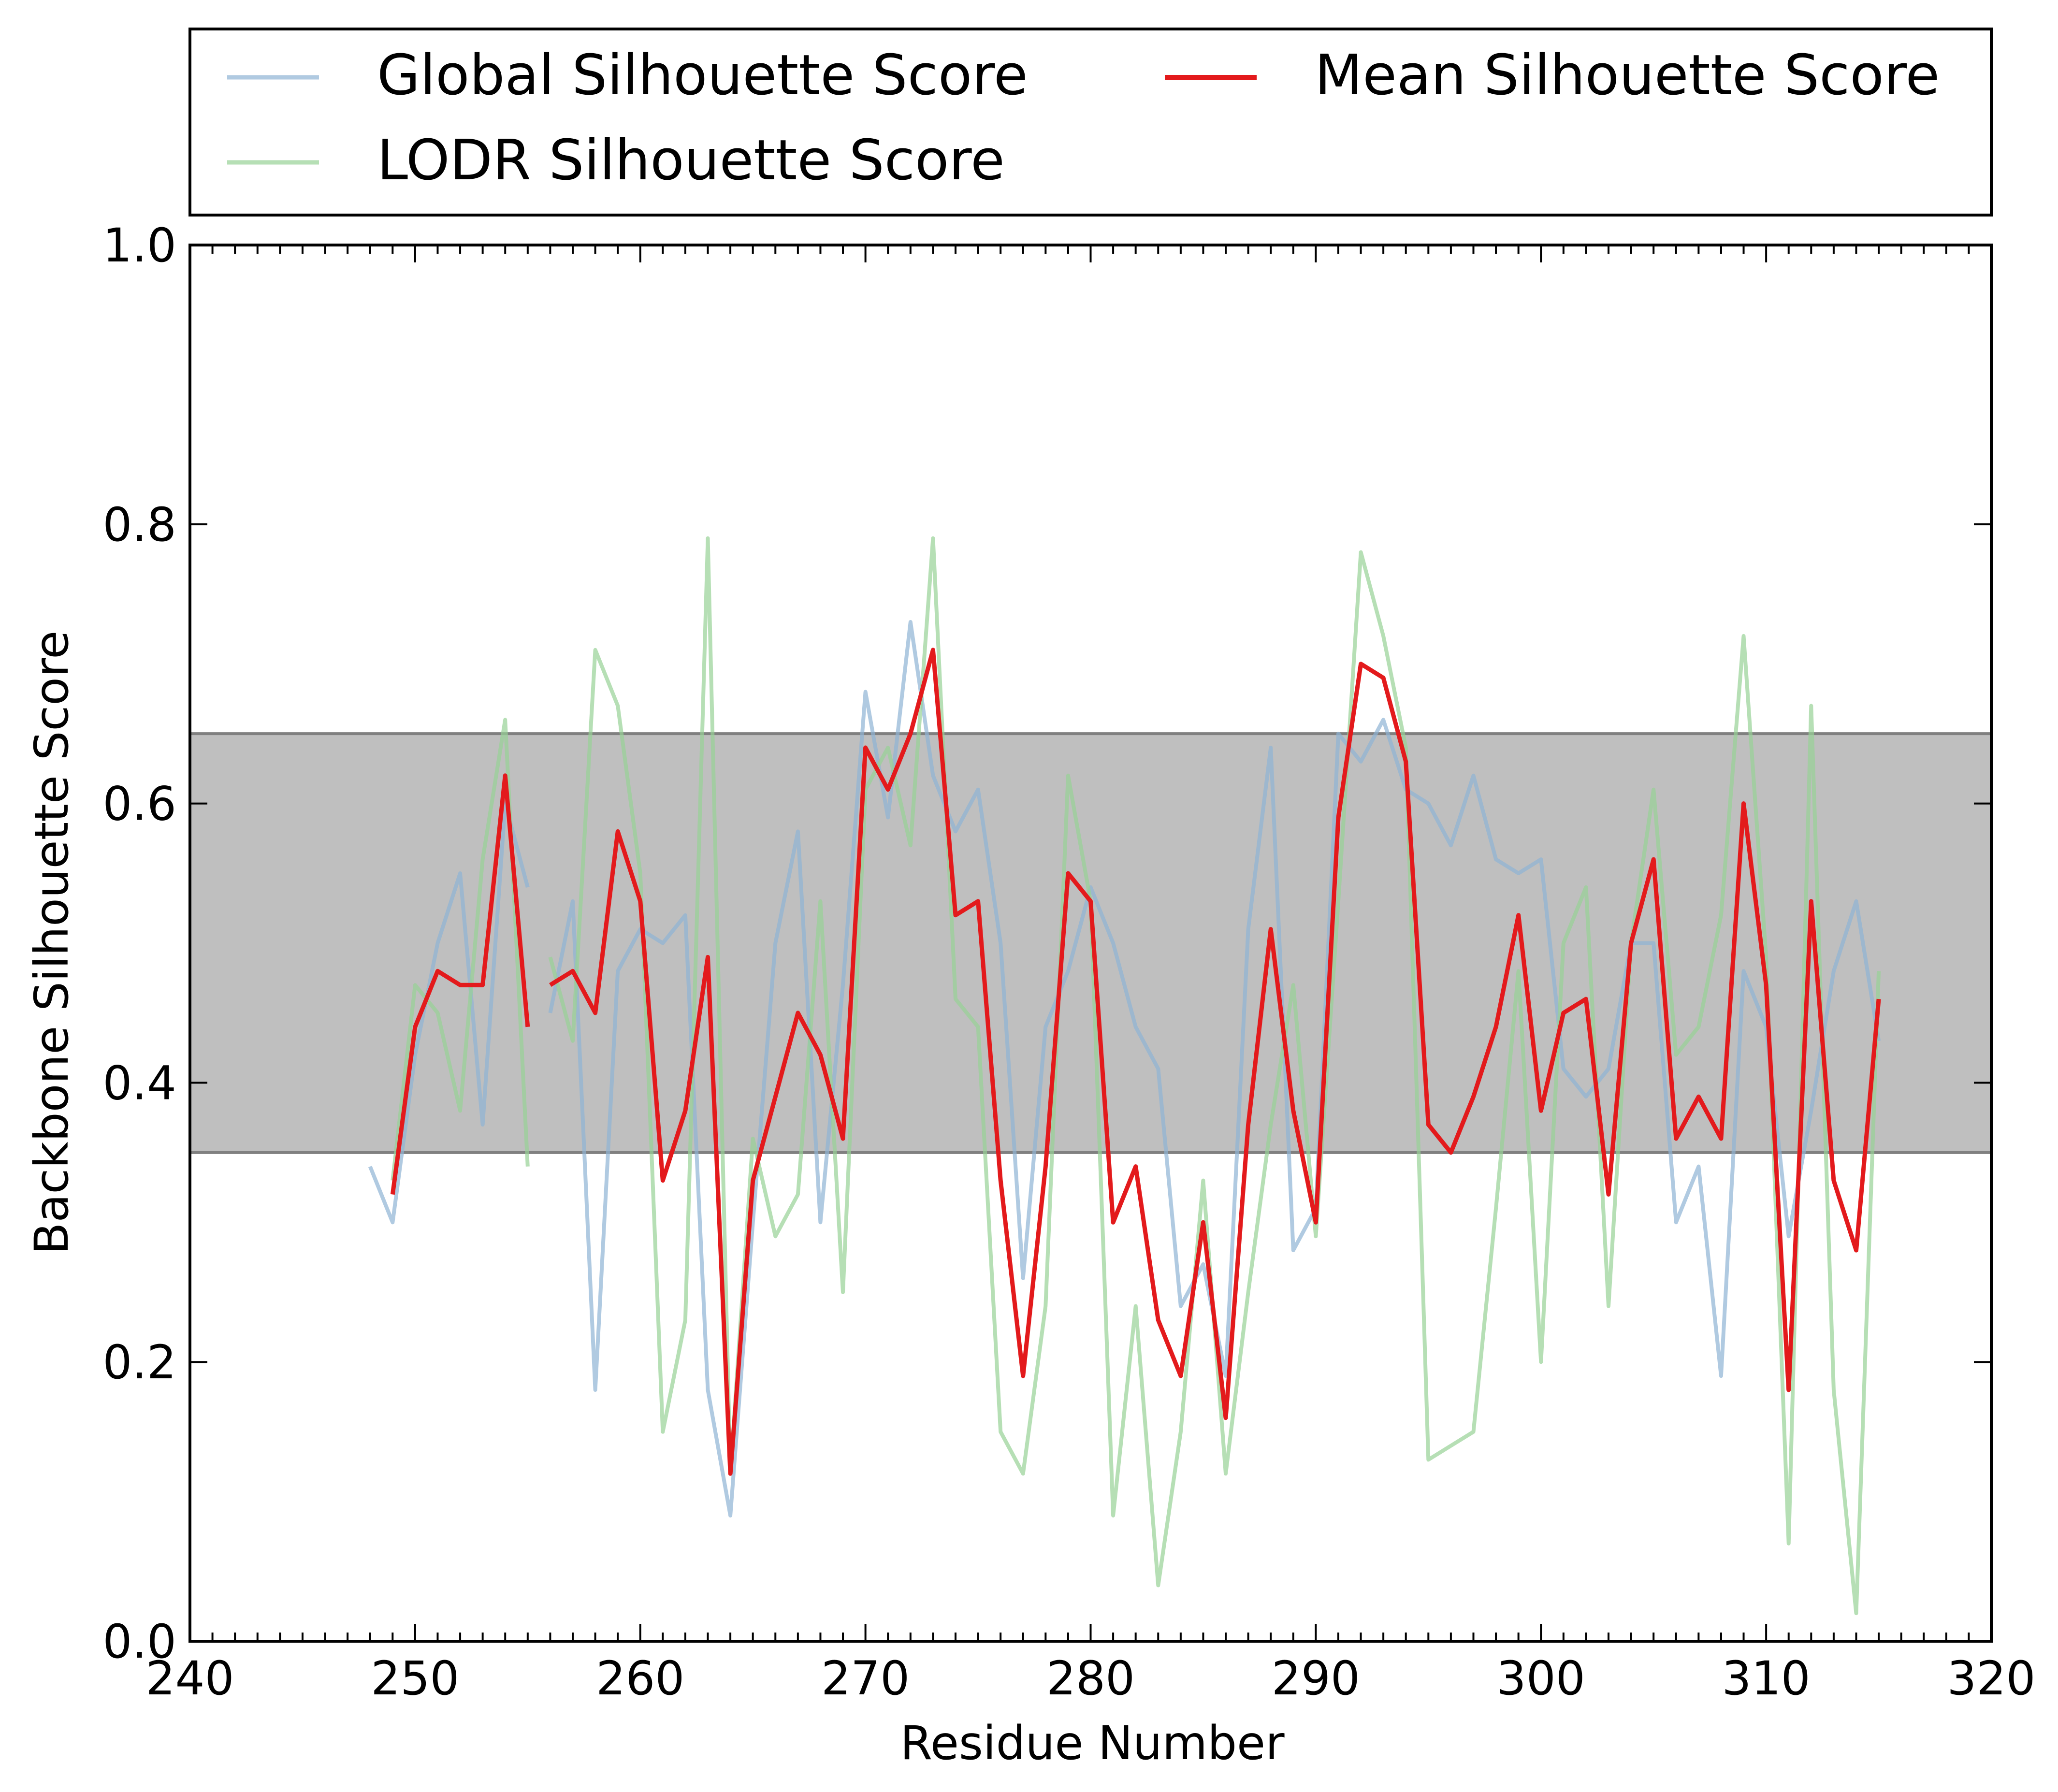  Describe the element at coordinates (1627, 75) in the screenshot. I see `legend-label: Mean Silhouette Score` at that location.